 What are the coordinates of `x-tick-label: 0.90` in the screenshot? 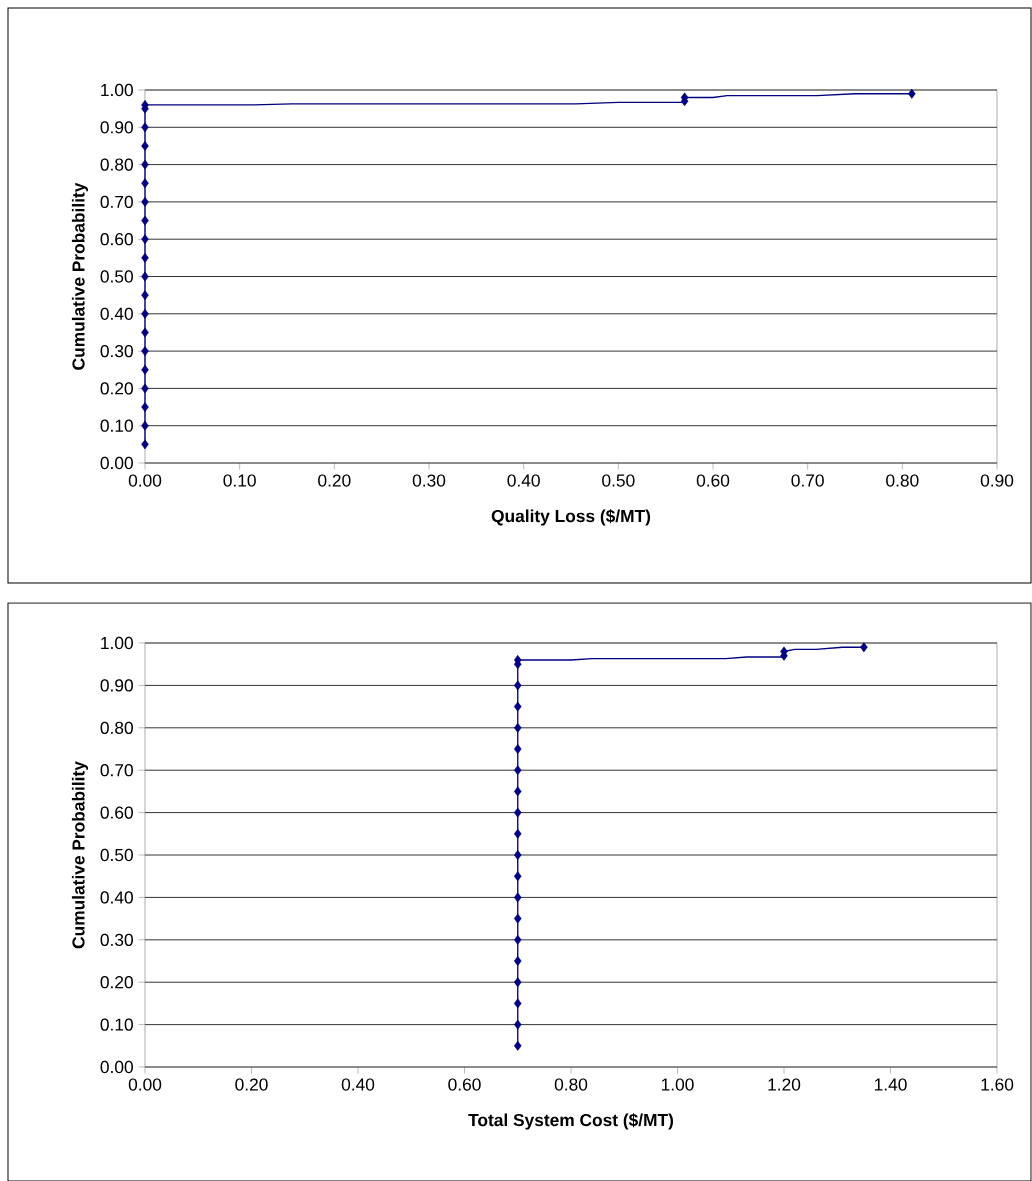 It's located at (997, 480).